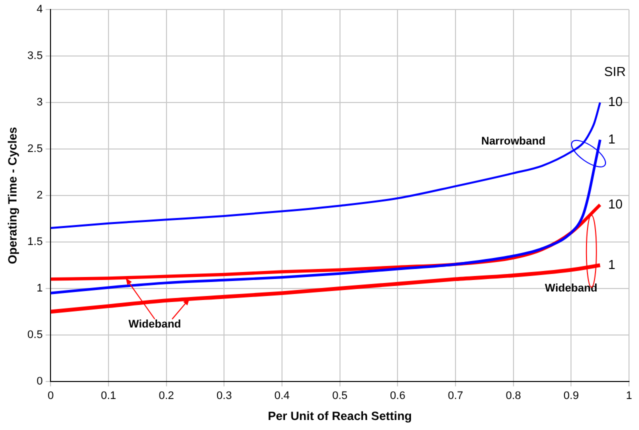 The height and width of the screenshot is (430, 639). I want to click on x-axis-title: Per Unit of Reach Setting, so click(340, 416).